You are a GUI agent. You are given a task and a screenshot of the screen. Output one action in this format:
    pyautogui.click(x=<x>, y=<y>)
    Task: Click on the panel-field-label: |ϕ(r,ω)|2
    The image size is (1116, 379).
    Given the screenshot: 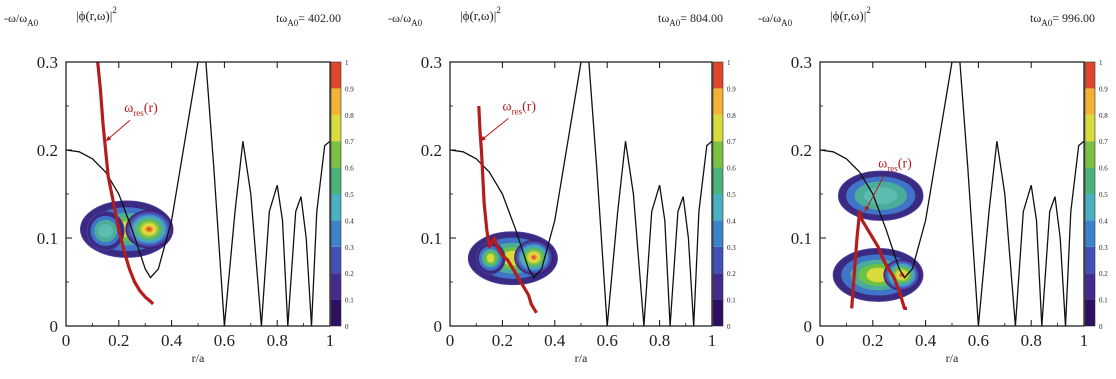 What is the action you would take?
    pyautogui.click(x=850, y=14)
    